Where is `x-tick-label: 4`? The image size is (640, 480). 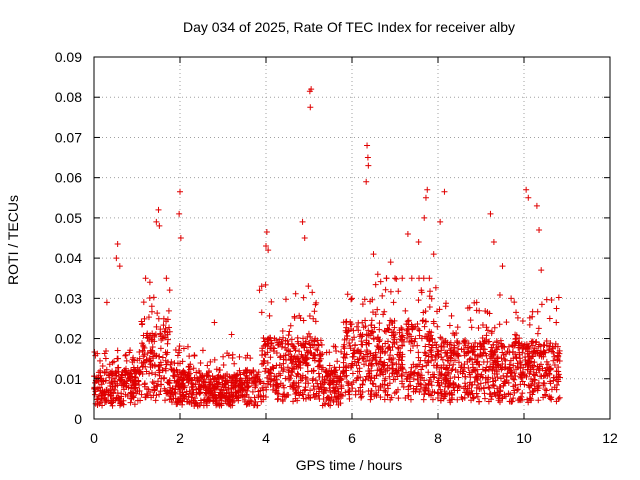 x-tick-label: 4 is located at coordinates (266, 438).